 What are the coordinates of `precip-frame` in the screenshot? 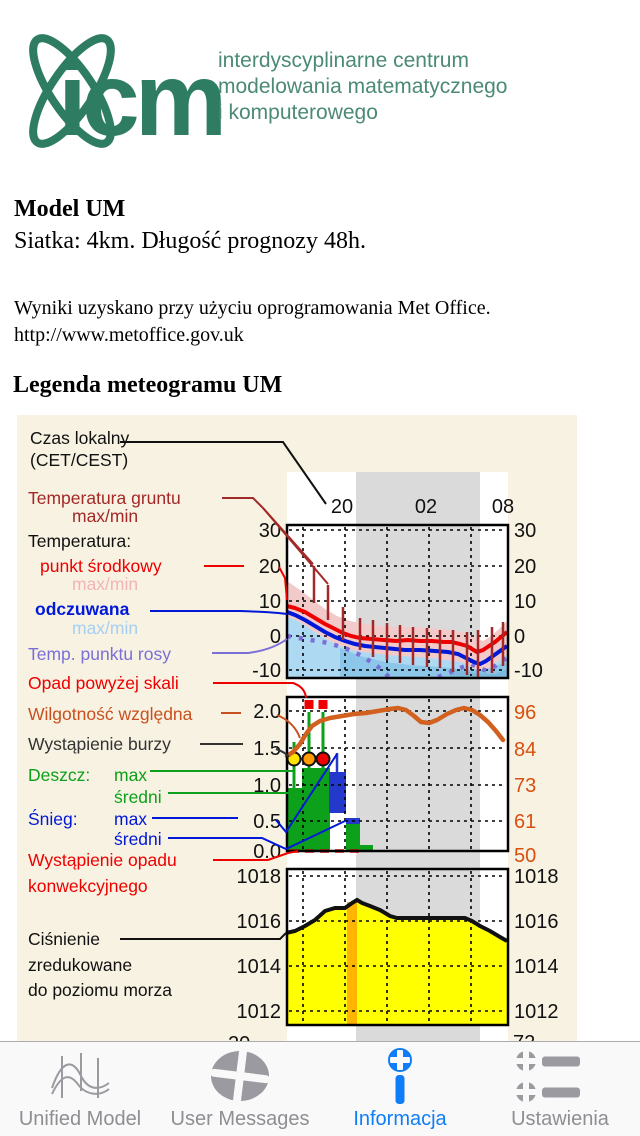 It's located at (397, 774).